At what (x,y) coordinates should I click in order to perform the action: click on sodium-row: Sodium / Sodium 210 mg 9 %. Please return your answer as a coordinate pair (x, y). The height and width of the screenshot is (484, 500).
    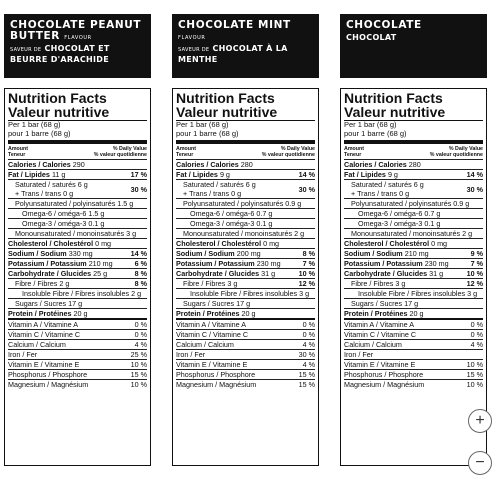
    Looking at the image, I should click on (413, 253).